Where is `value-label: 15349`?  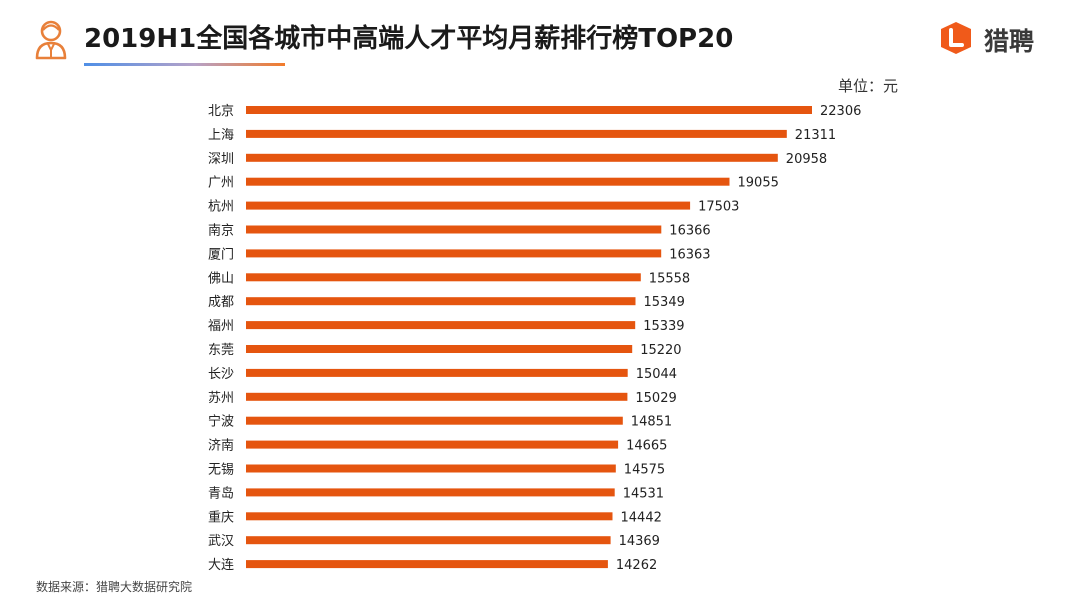
value-label: 15349 is located at coordinates (664, 302).